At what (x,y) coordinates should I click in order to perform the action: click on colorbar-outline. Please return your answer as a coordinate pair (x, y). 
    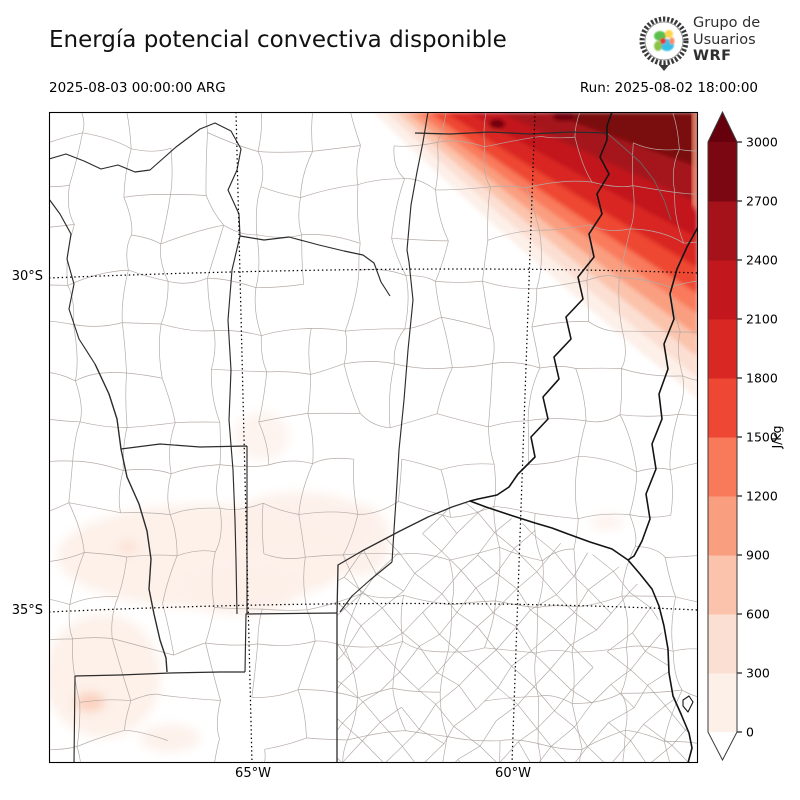
    Looking at the image, I should click on (722, 436).